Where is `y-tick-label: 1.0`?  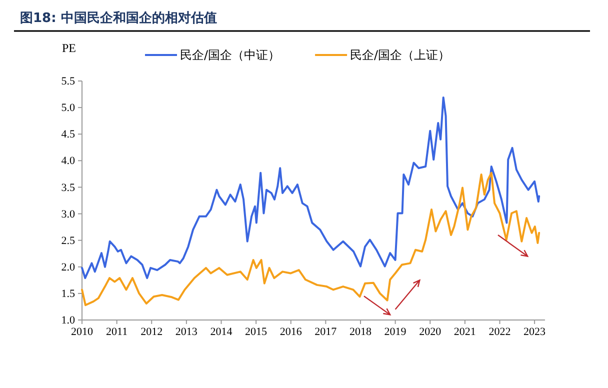 y-tick-label: 1.0 is located at coordinates (68, 320).